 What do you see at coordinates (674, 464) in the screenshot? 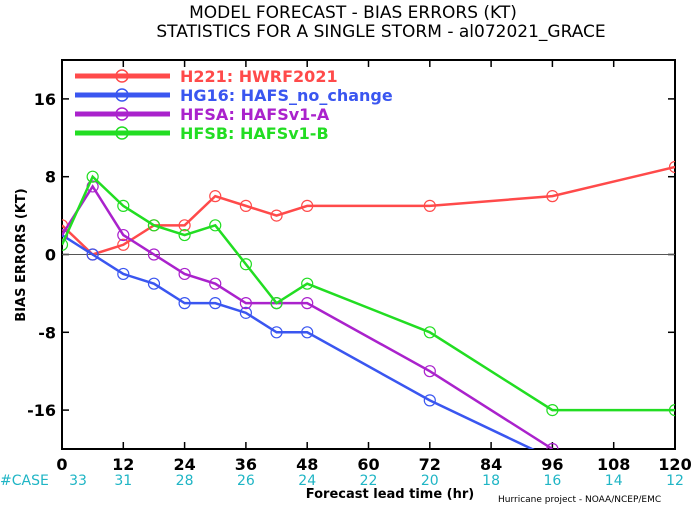
I see `x-tick-label: 120` at bounding box center [674, 464].